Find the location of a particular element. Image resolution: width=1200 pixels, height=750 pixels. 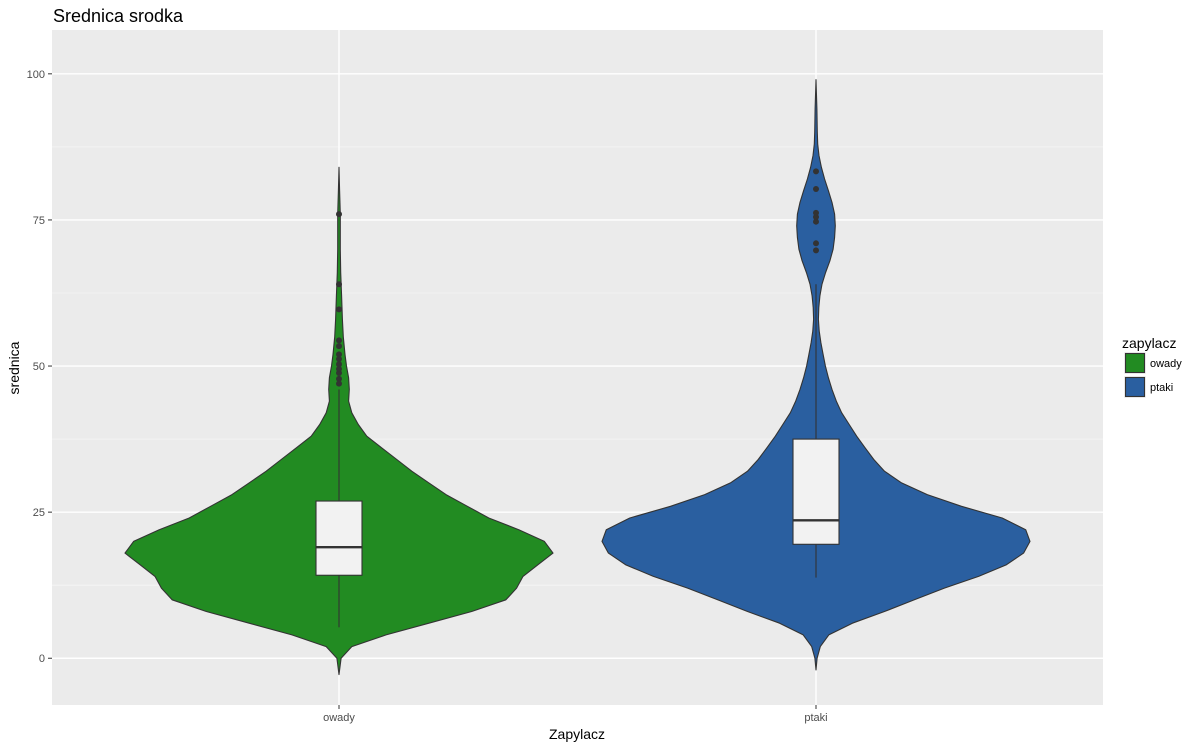

legend: zapylacz owady ptaki is located at coordinates (1152, 366).